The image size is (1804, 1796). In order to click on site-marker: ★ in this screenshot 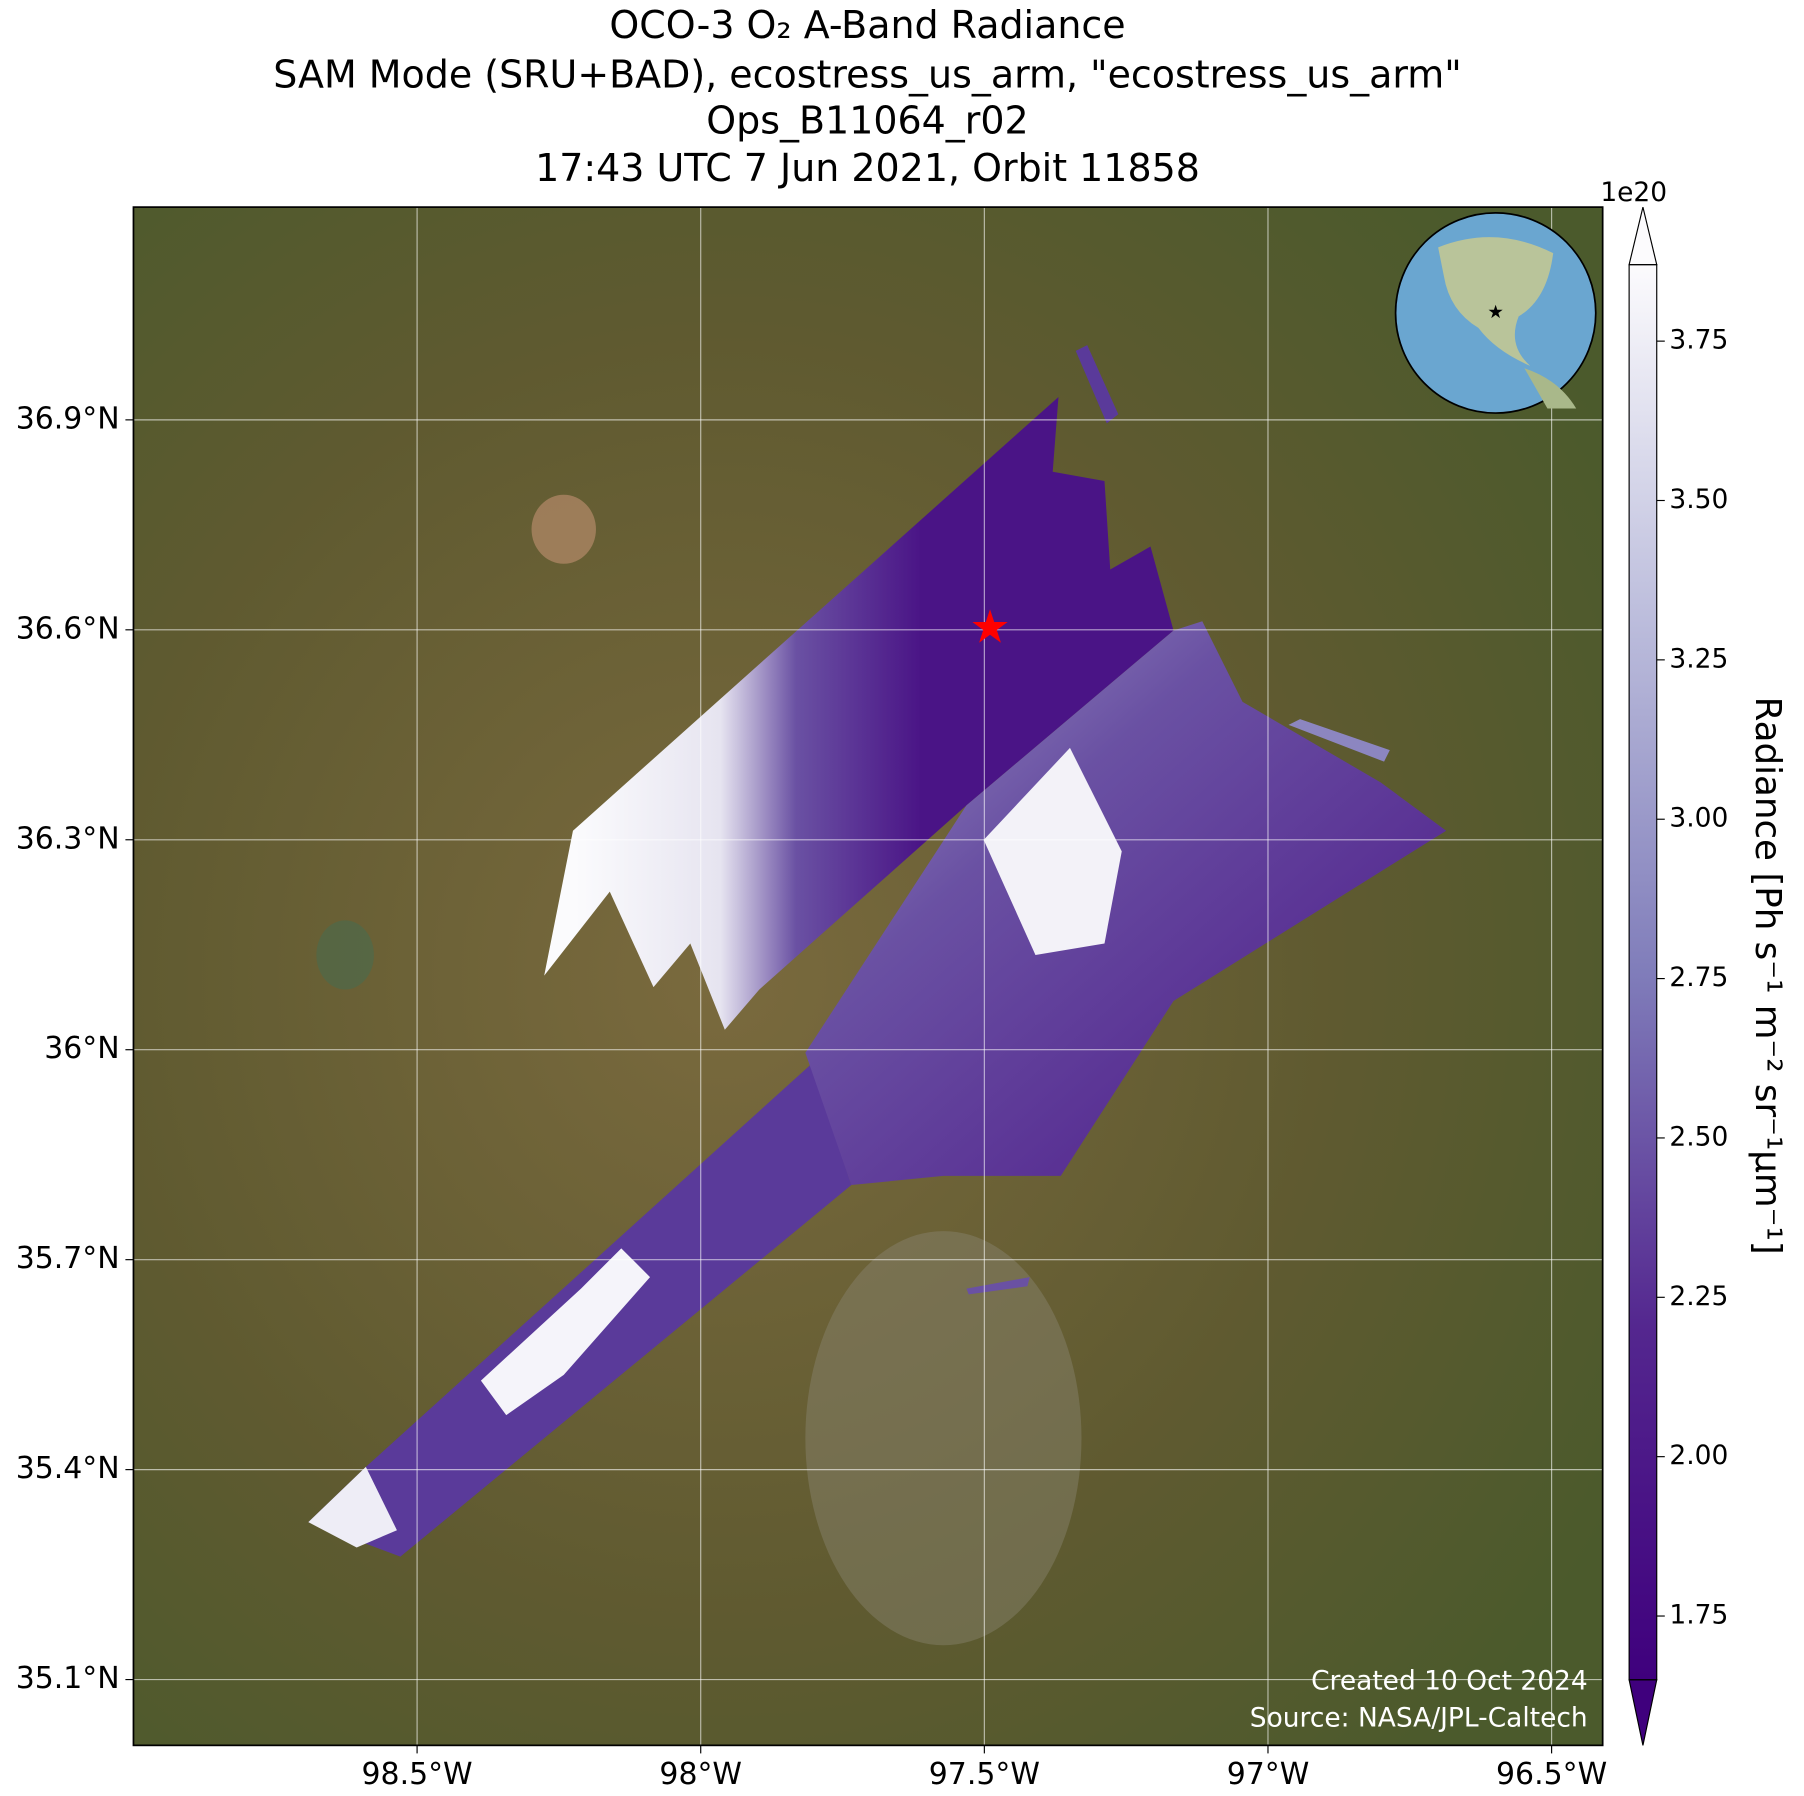, I will do `click(989, 626)`.